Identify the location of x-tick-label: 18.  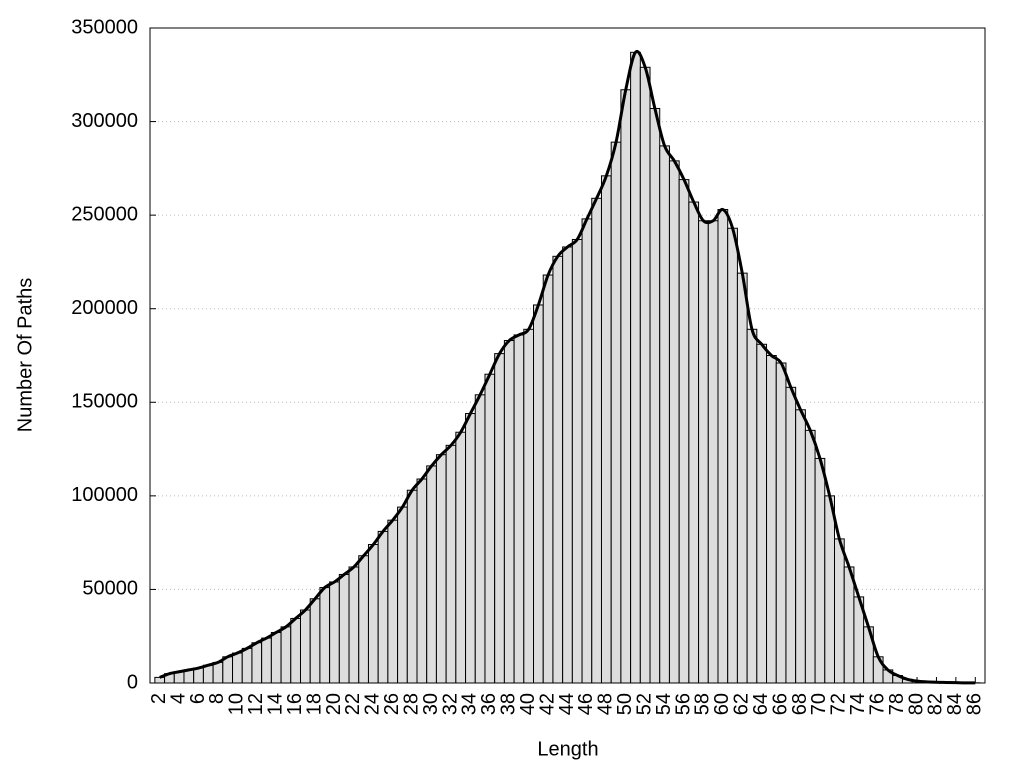
(314, 704).